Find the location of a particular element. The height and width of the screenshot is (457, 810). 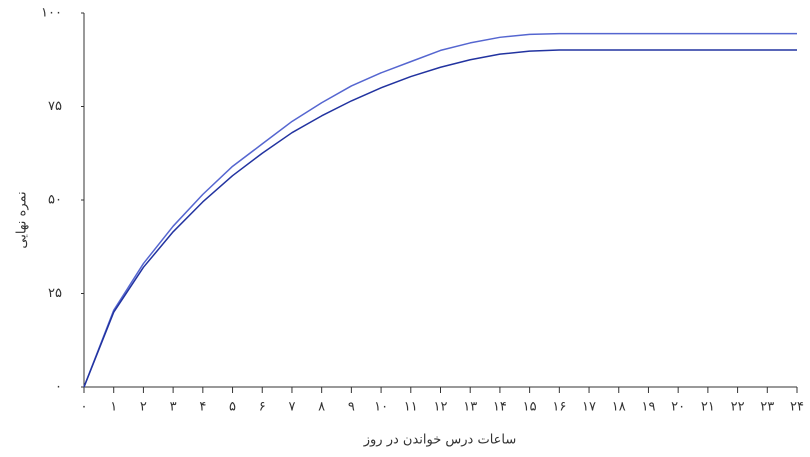

x-tick-label: ۱۳ is located at coordinates (470, 407).